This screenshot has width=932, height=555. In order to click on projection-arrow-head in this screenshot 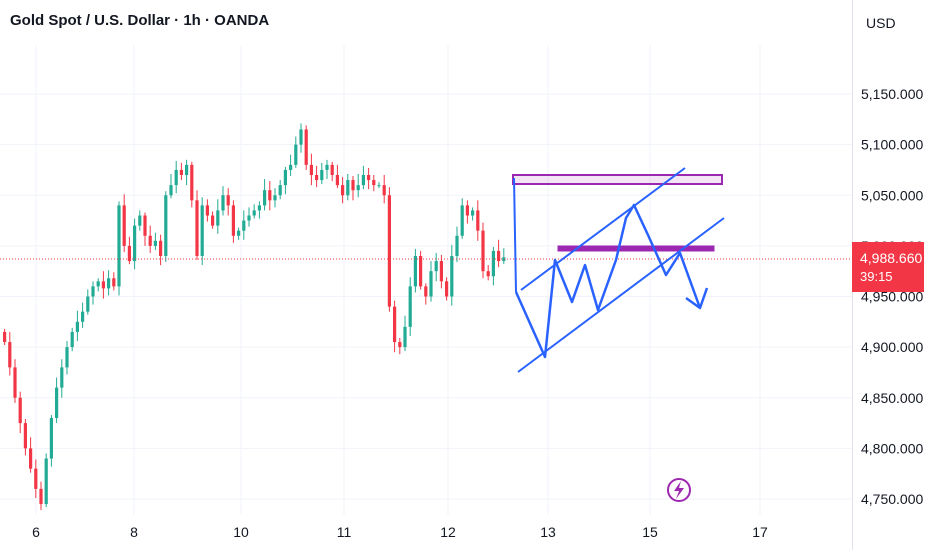, I will do `click(697, 298)`.